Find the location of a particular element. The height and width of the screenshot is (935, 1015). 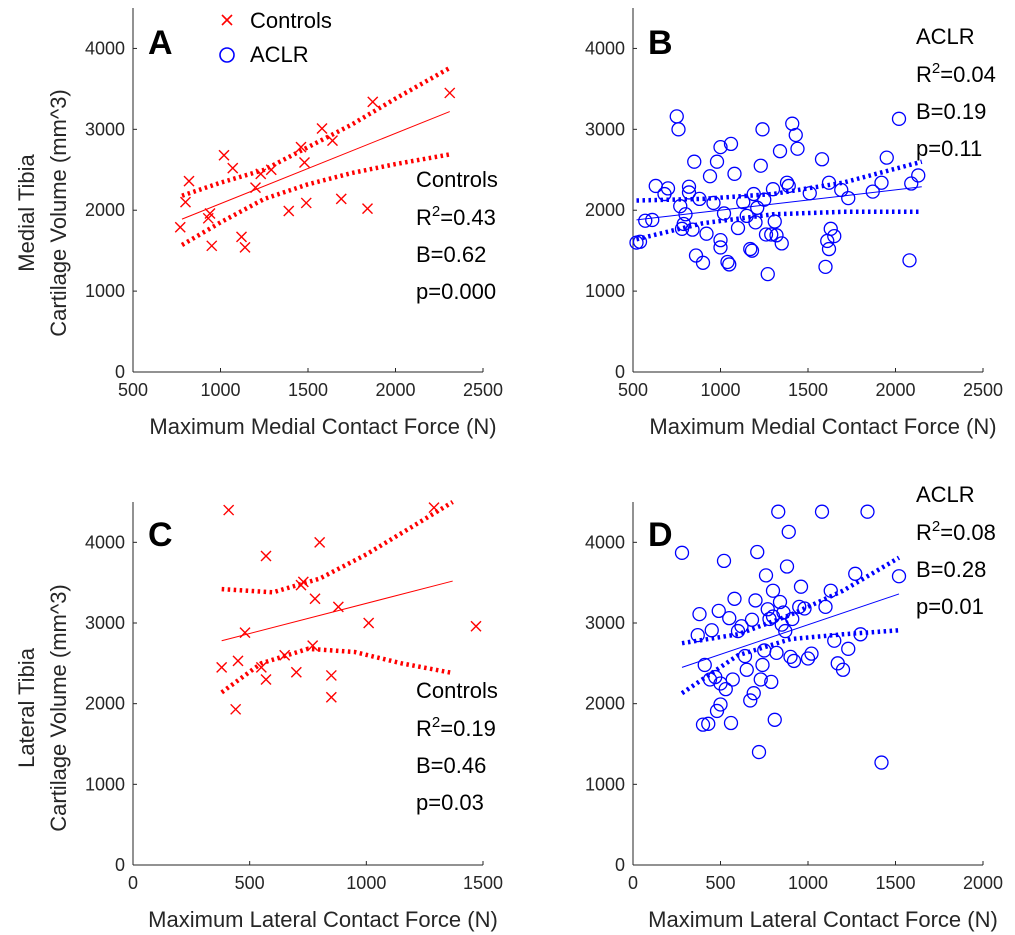

y-tick-label: 0 is located at coordinates (120, 865).